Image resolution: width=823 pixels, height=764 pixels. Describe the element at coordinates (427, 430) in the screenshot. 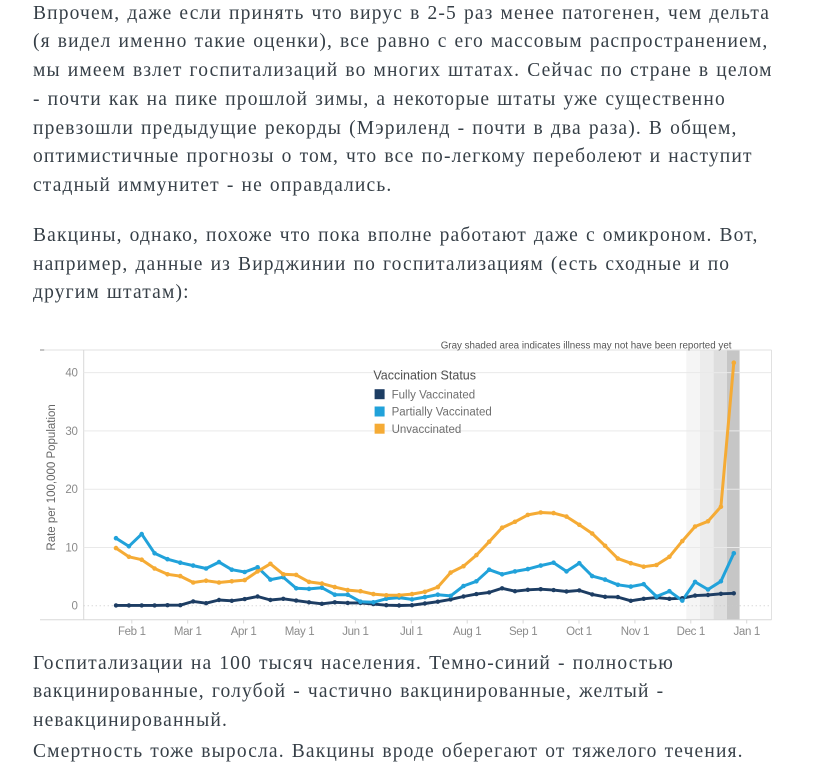

I see `svg-text: Unvaccinated` at that location.